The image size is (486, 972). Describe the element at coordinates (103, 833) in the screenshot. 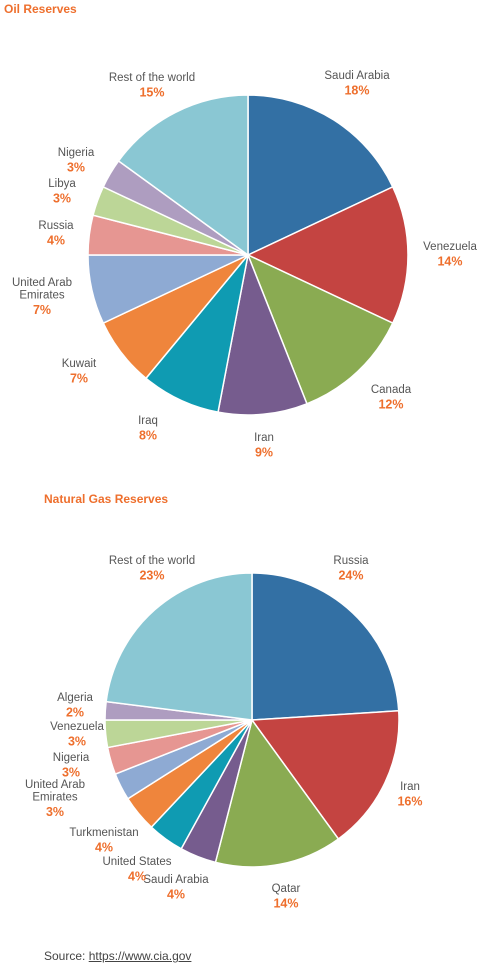

I see `gas-label-turkmenistan: Turkmenistan` at that location.